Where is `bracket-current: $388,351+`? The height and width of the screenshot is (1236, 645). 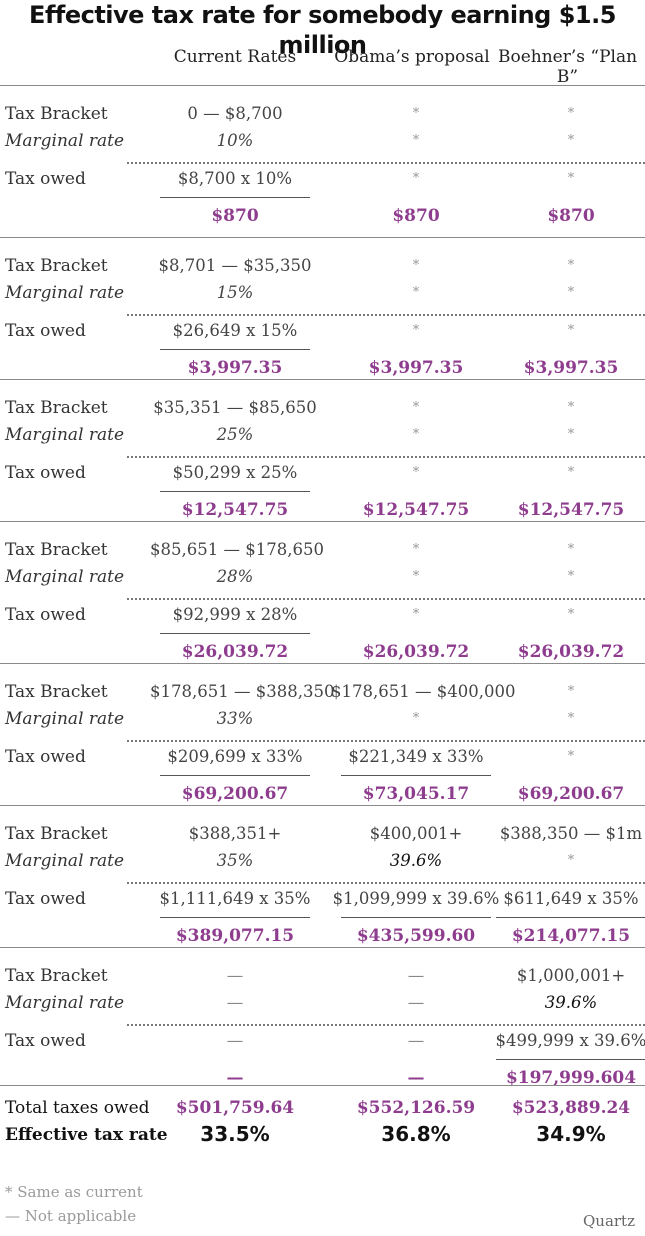
bracket-current: $388,351+ is located at coordinates (235, 833).